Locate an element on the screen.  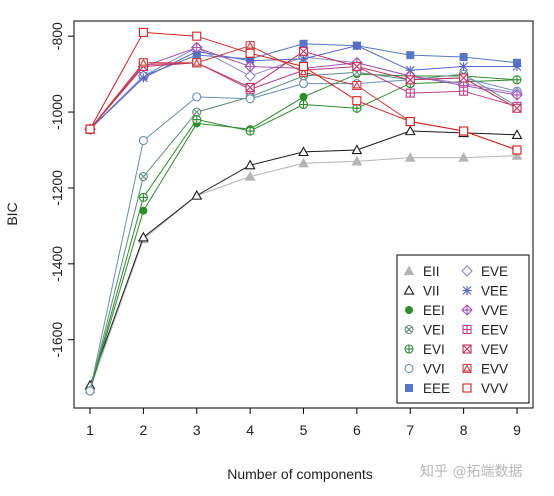
legend-label-vii: VII is located at coordinates (431, 291).